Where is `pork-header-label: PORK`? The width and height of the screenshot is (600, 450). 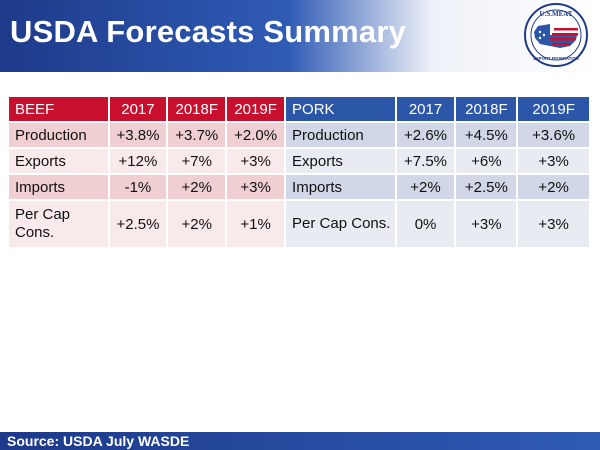 pork-header-label: PORK is located at coordinates (341, 110).